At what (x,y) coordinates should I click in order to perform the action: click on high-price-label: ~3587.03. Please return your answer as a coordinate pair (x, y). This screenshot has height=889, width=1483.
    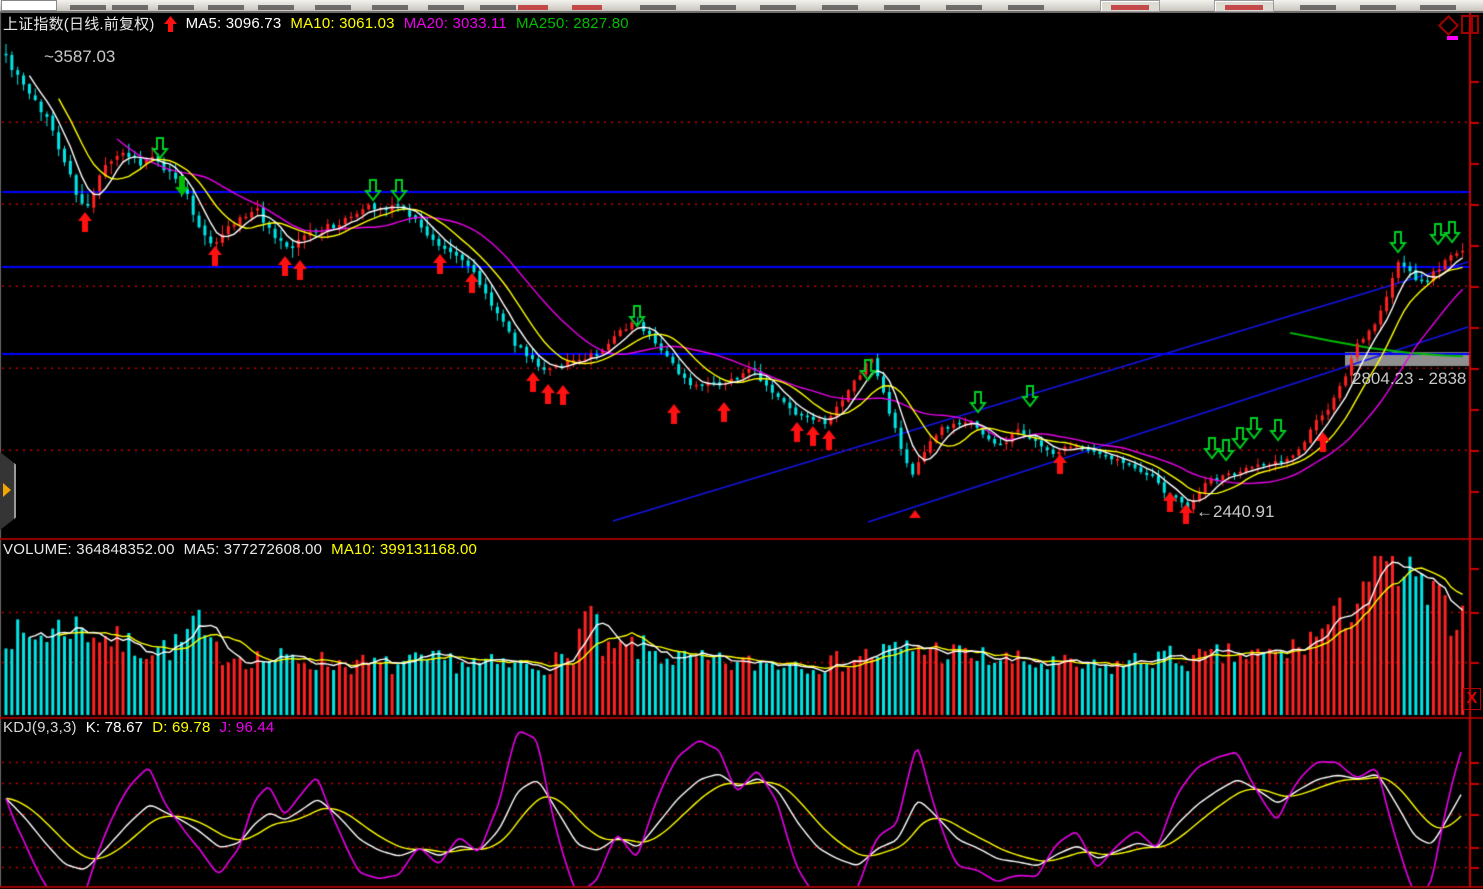
    Looking at the image, I should click on (80, 56).